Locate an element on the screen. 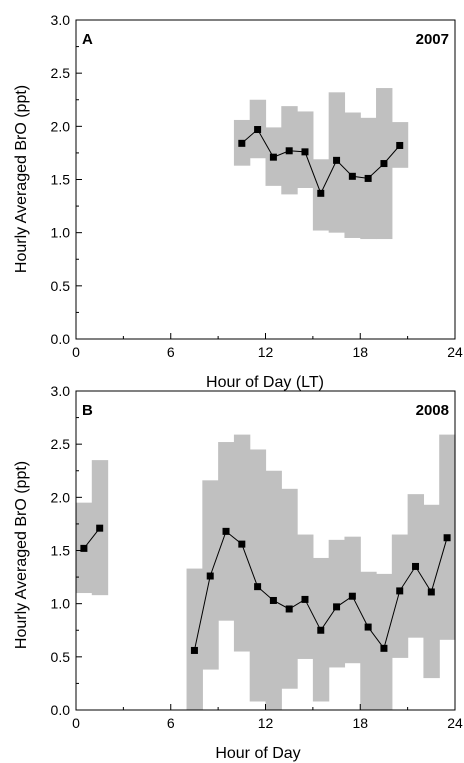 This screenshot has width=464, height=763. panel-label: B is located at coordinates (87, 410).